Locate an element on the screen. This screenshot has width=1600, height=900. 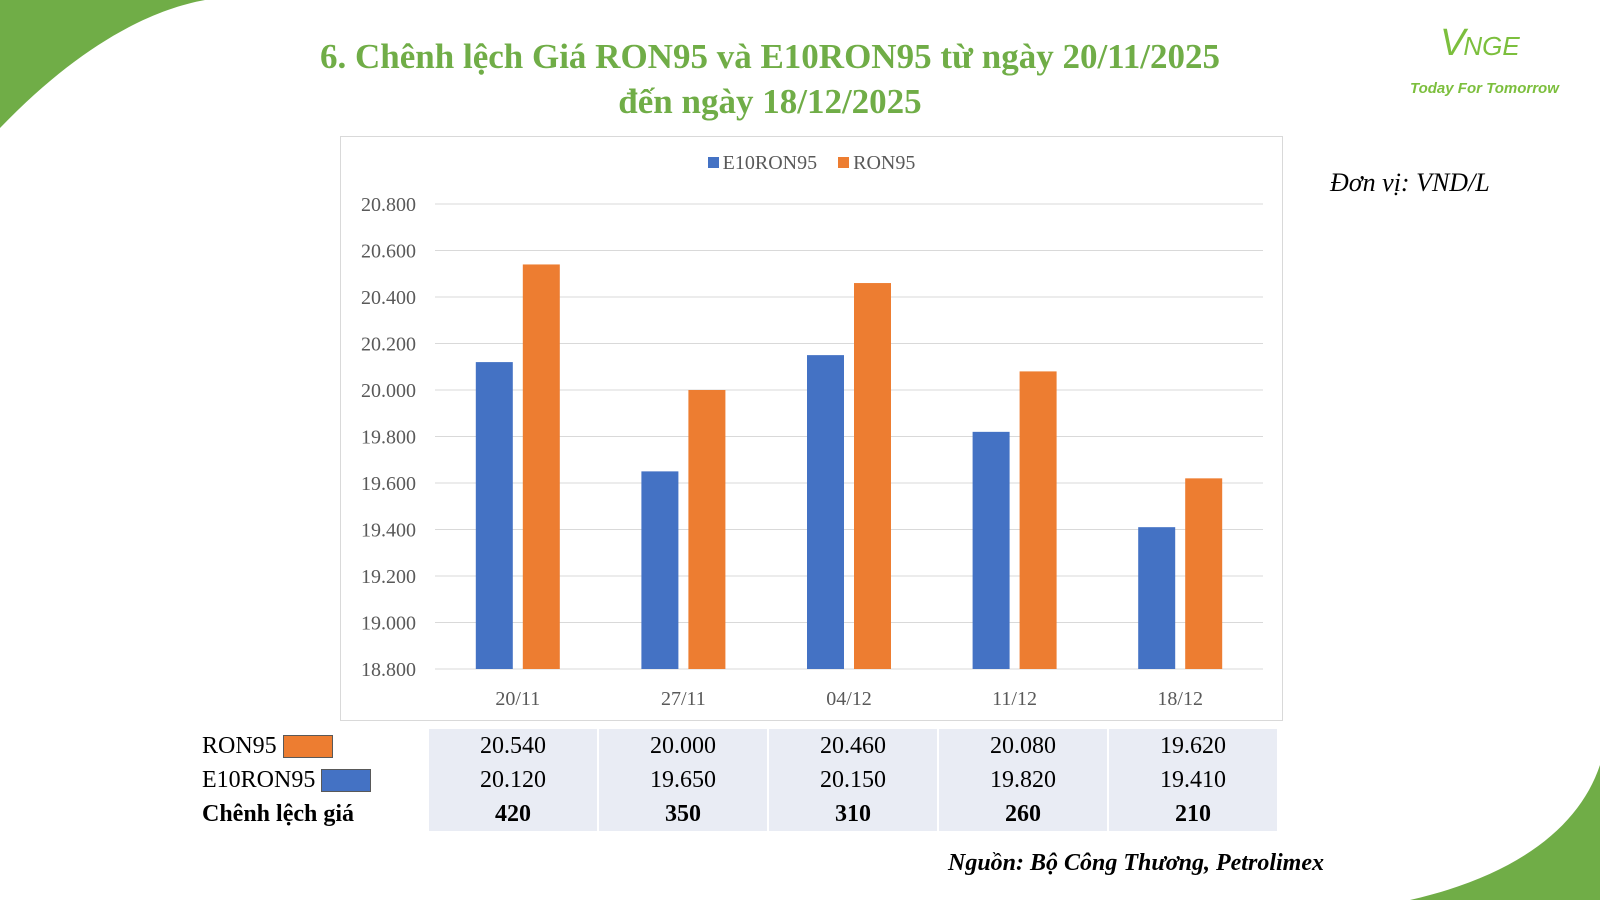
y-tick-label: 20.200 is located at coordinates (388, 345).